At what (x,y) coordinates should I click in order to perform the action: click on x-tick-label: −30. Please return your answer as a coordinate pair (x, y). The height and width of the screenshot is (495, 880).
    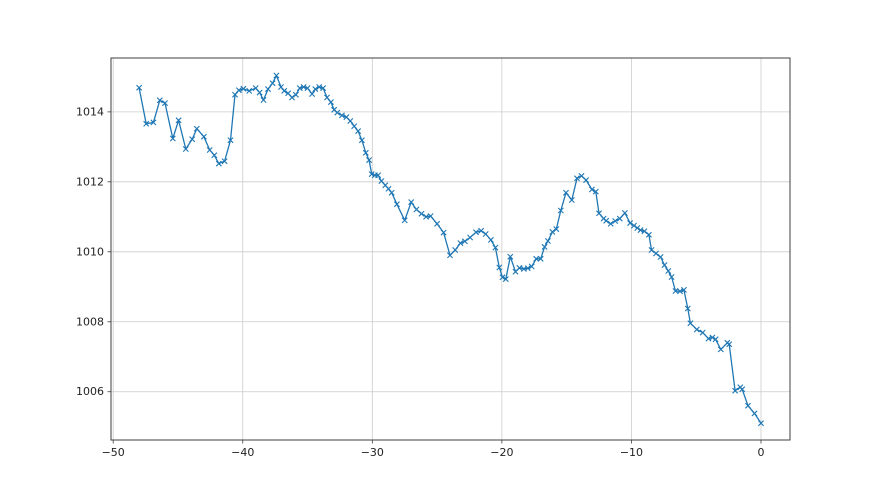
    Looking at the image, I should click on (372, 452).